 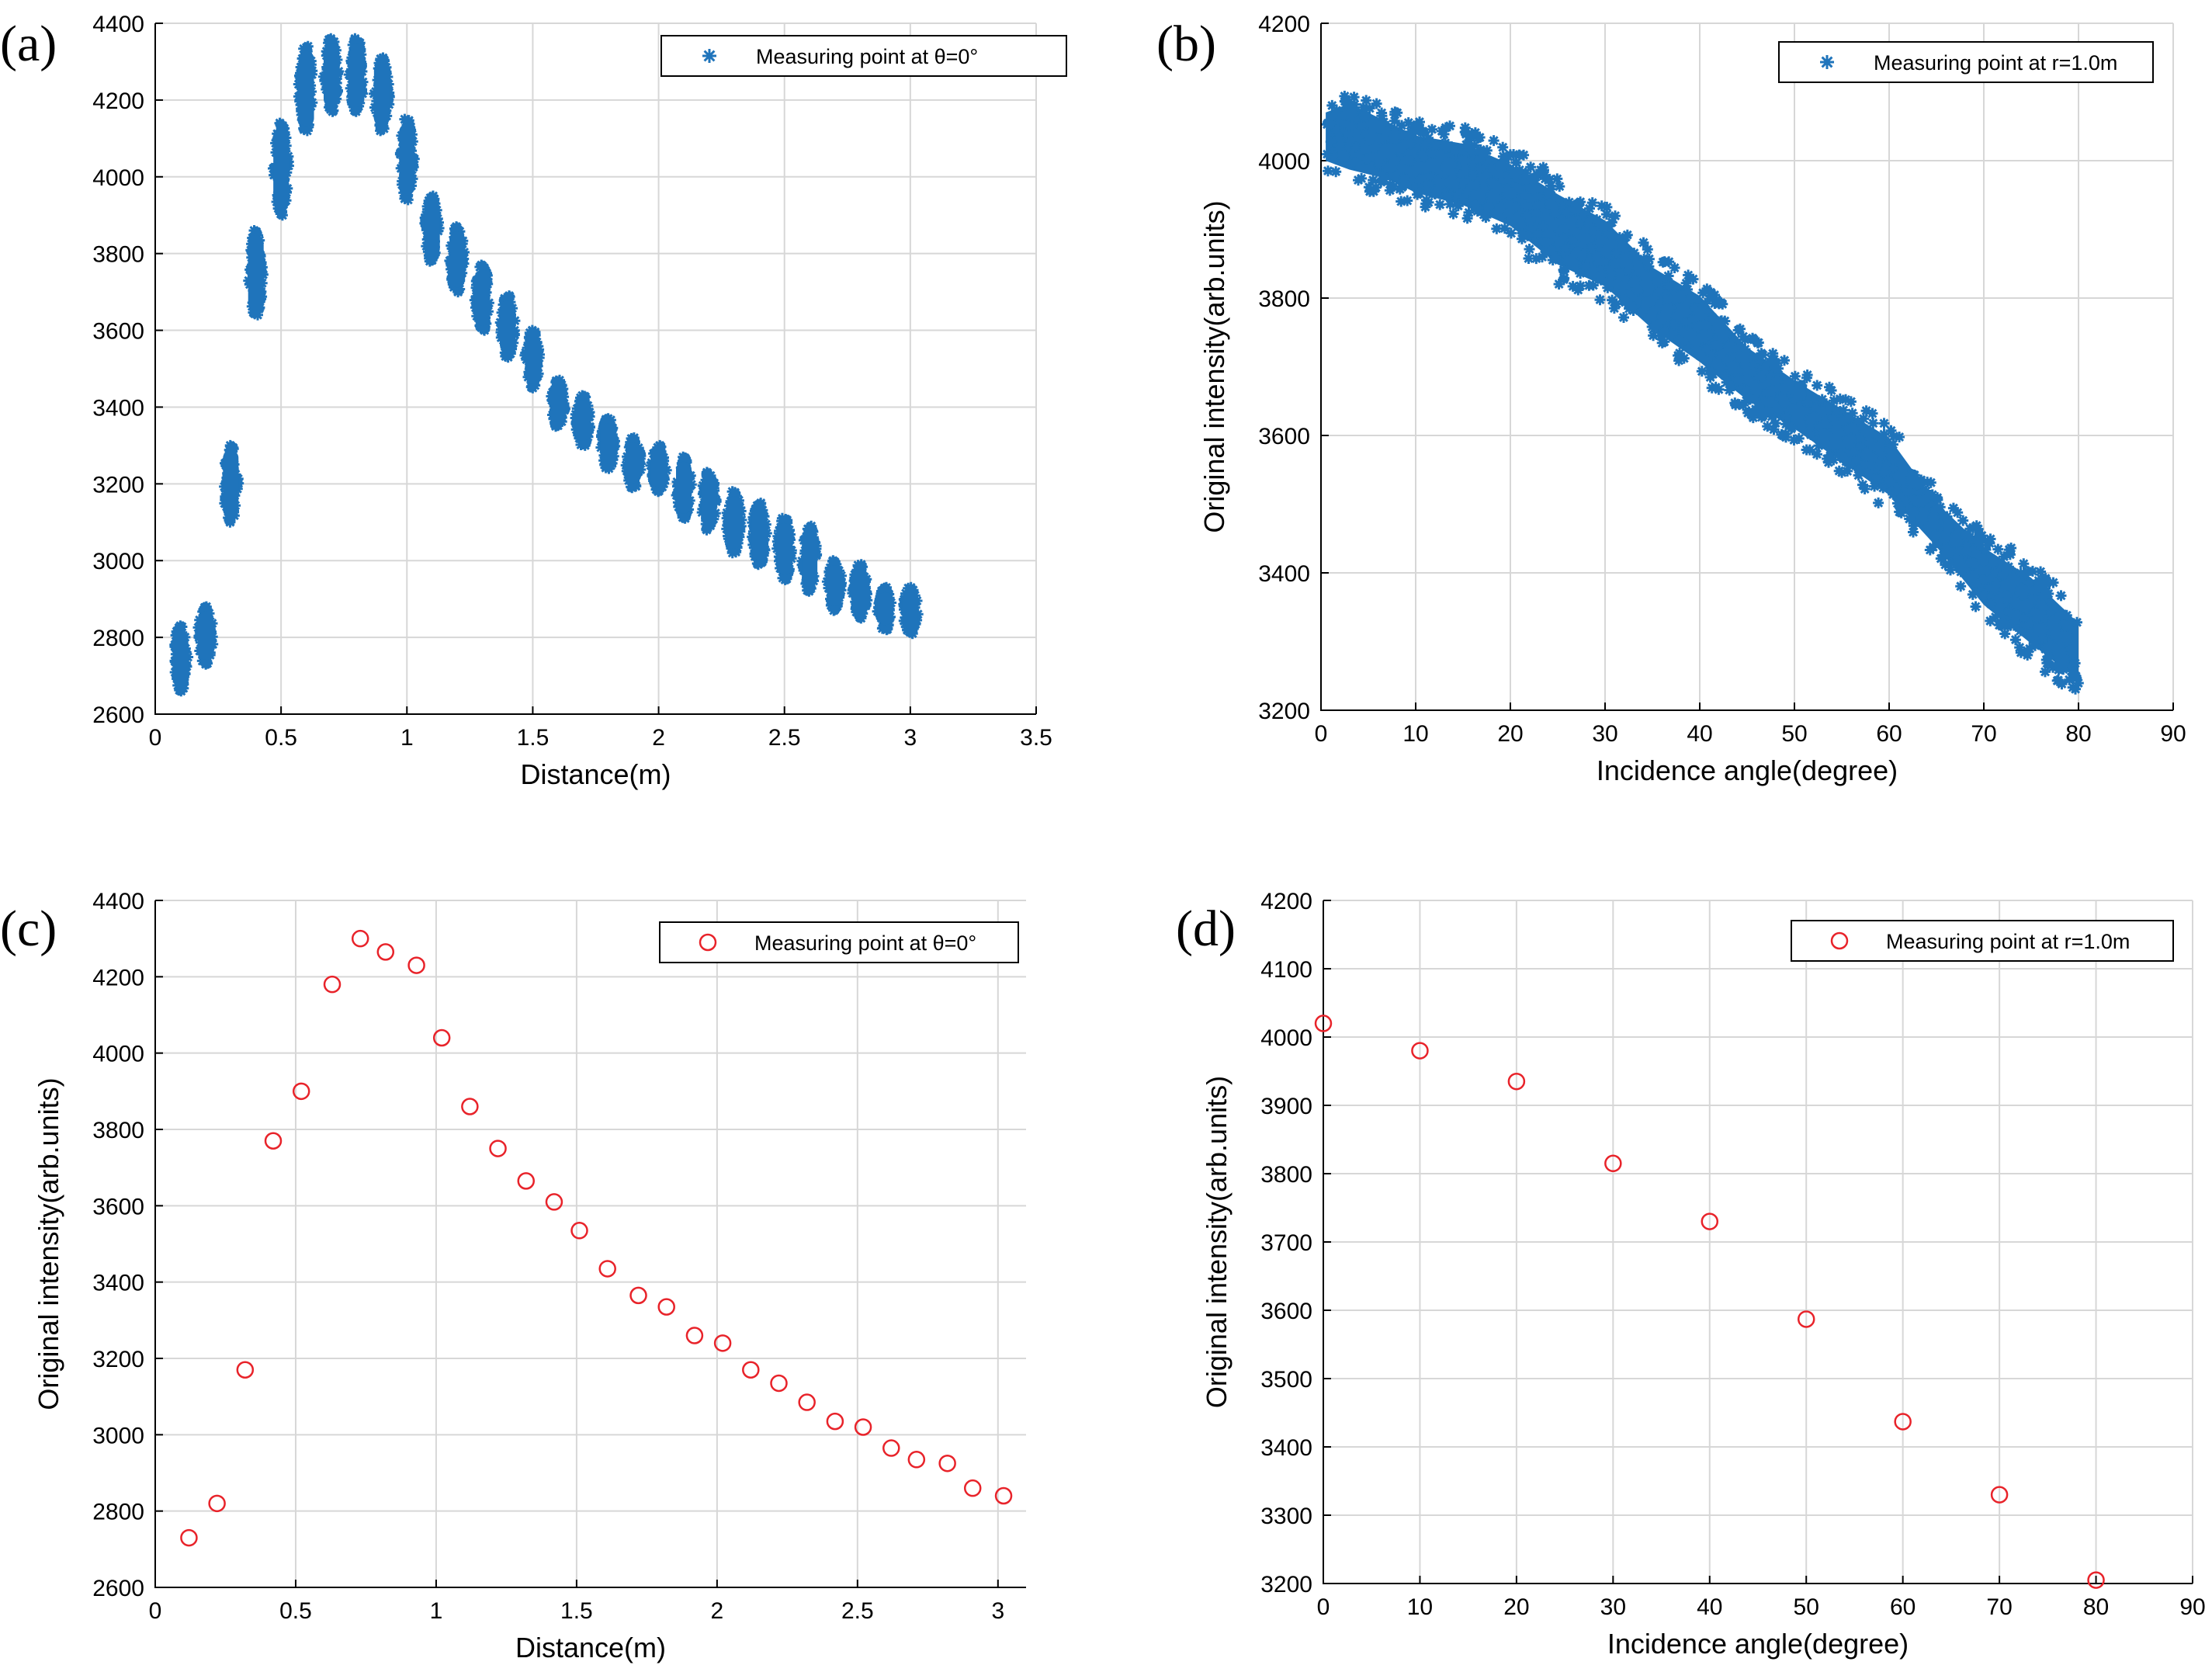 What do you see at coordinates (708, 942) in the screenshot?
I see `legend-marker-circle` at bounding box center [708, 942].